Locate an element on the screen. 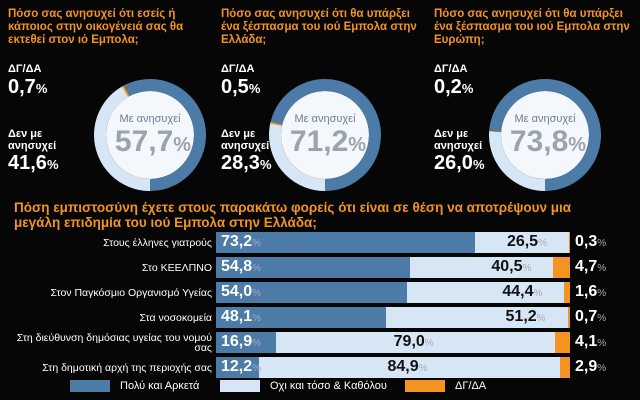 Image resolution: width=640 pixels, height=400 pixels. stacked-bar: 54,0% 44,4% is located at coordinates (393, 292).